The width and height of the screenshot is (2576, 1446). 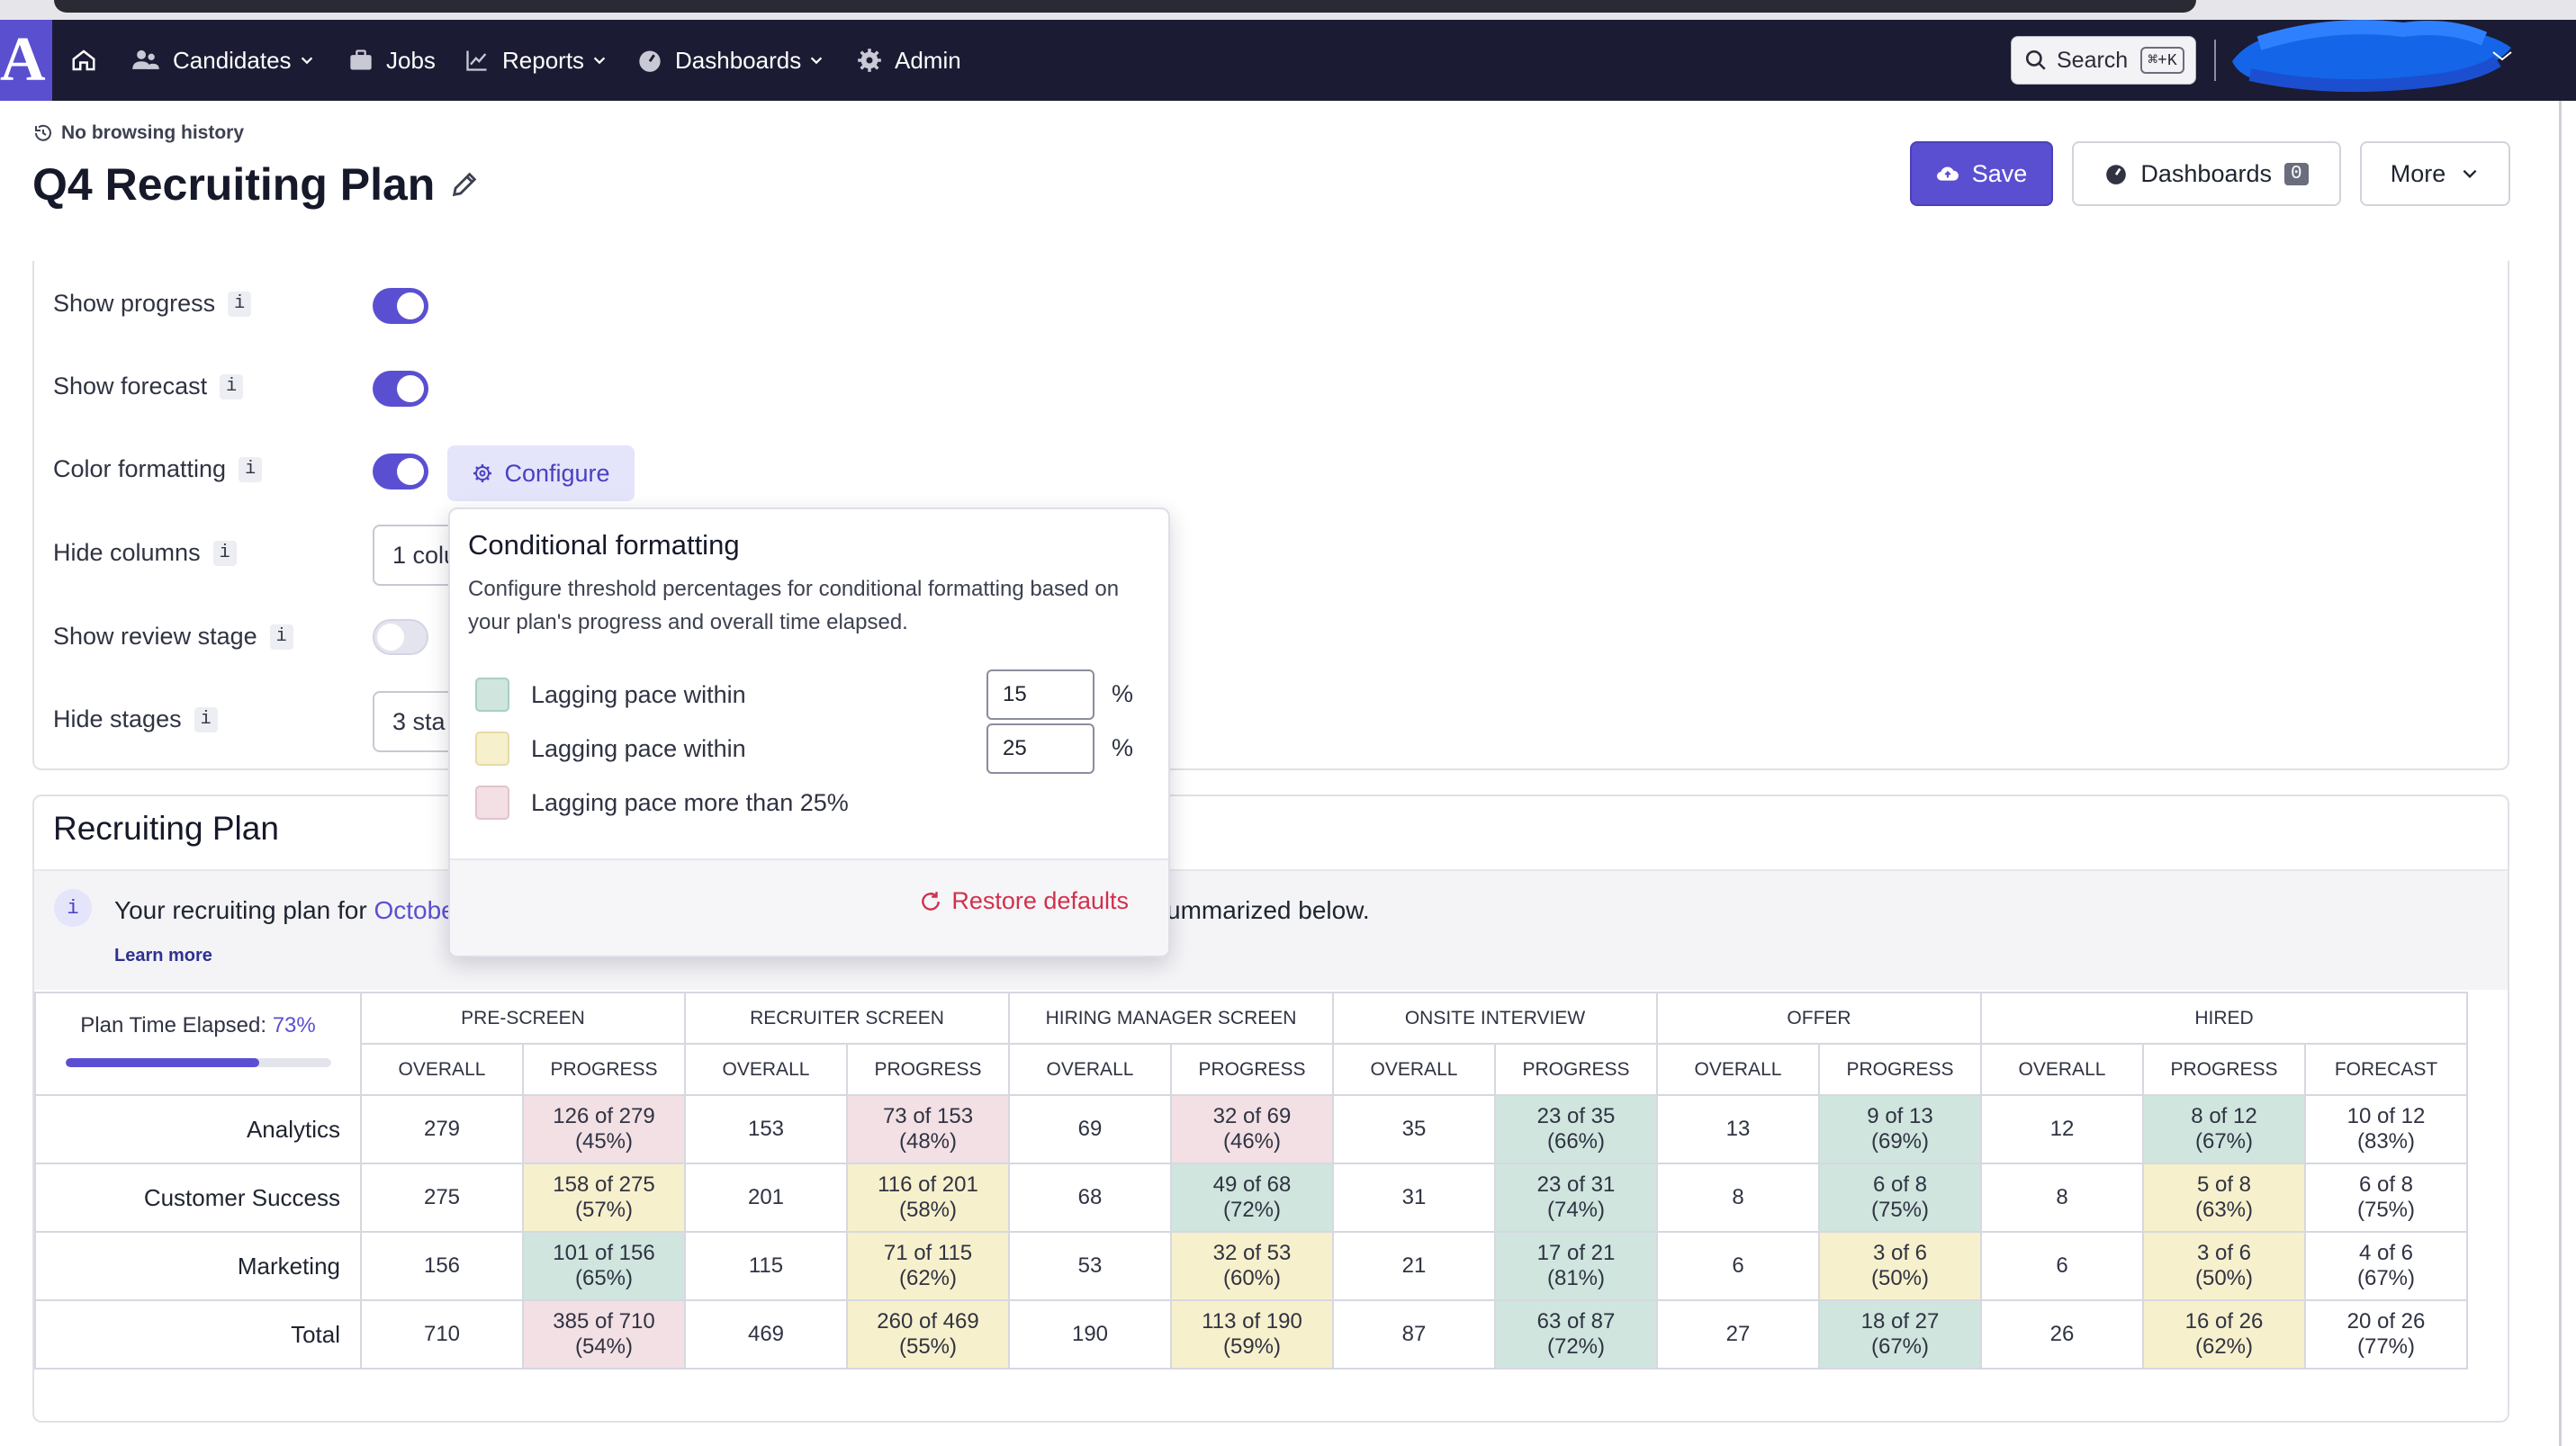 I want to click on save-button: Save, so click(x=1981, y=173).